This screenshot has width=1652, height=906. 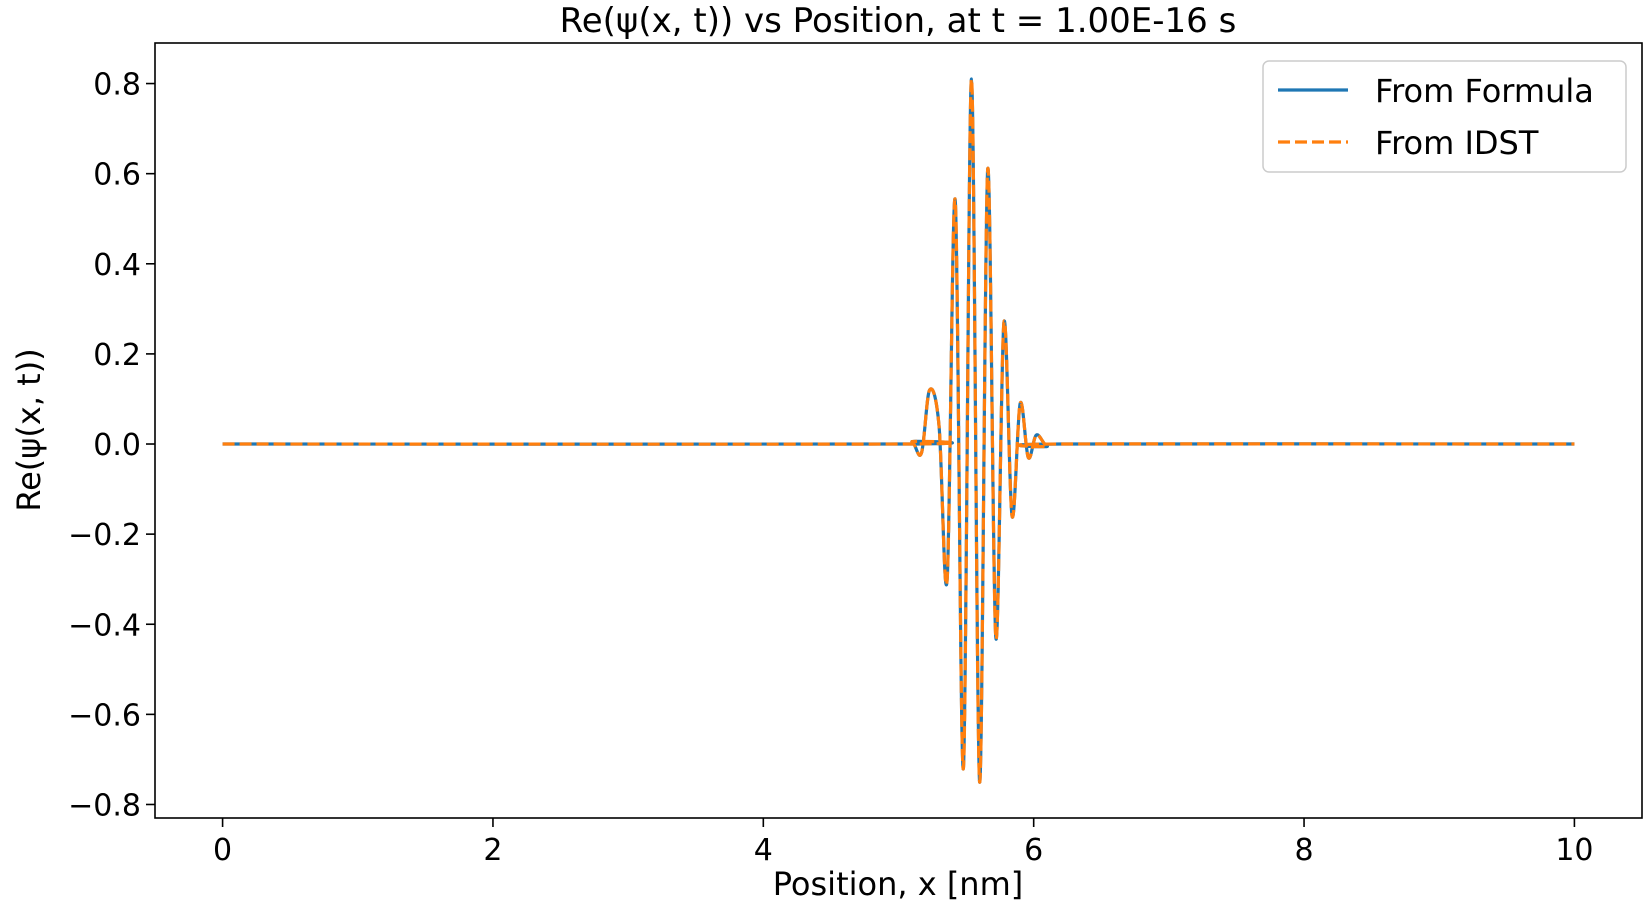 What do you see at coordinates (104, 535) in the screenshot?
I see `y-tick-label: −0.2` at bounding box center [104, 535].